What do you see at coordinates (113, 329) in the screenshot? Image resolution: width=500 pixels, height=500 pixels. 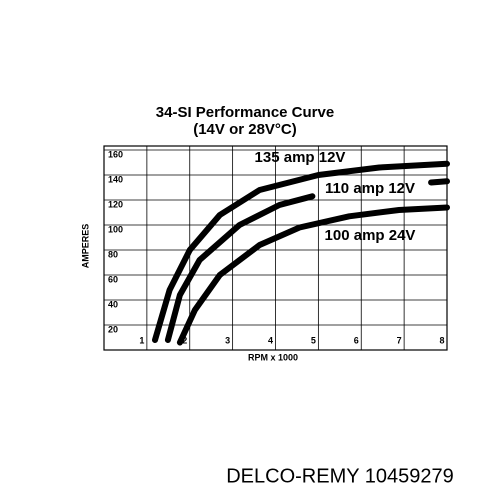 I see `y-tick-label: 20` at bounding box center [113, 329].